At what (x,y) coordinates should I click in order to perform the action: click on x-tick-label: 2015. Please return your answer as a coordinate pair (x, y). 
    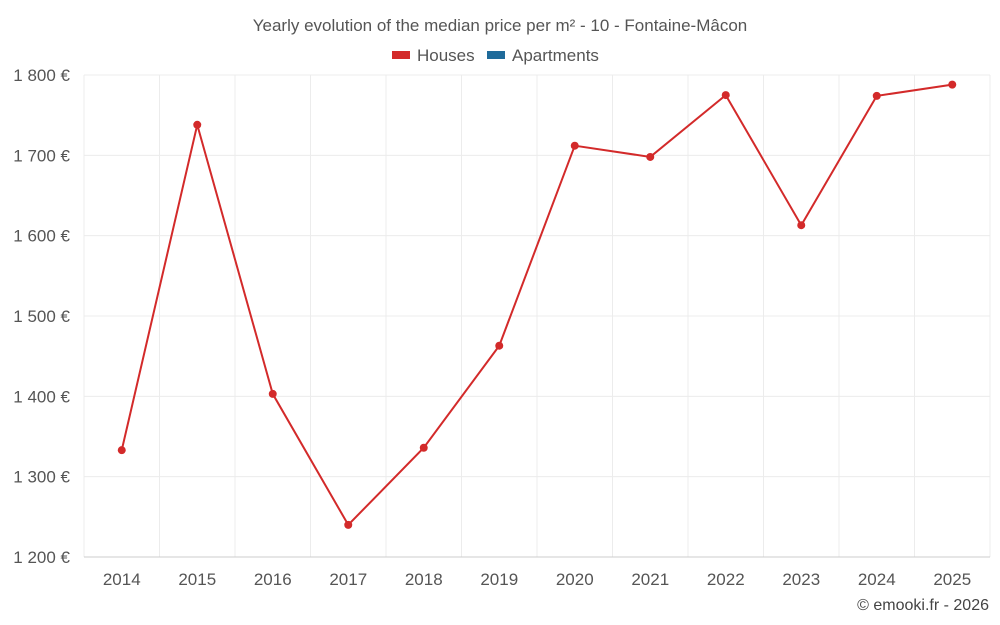
    Looking at the image, I should click on (197, 579).